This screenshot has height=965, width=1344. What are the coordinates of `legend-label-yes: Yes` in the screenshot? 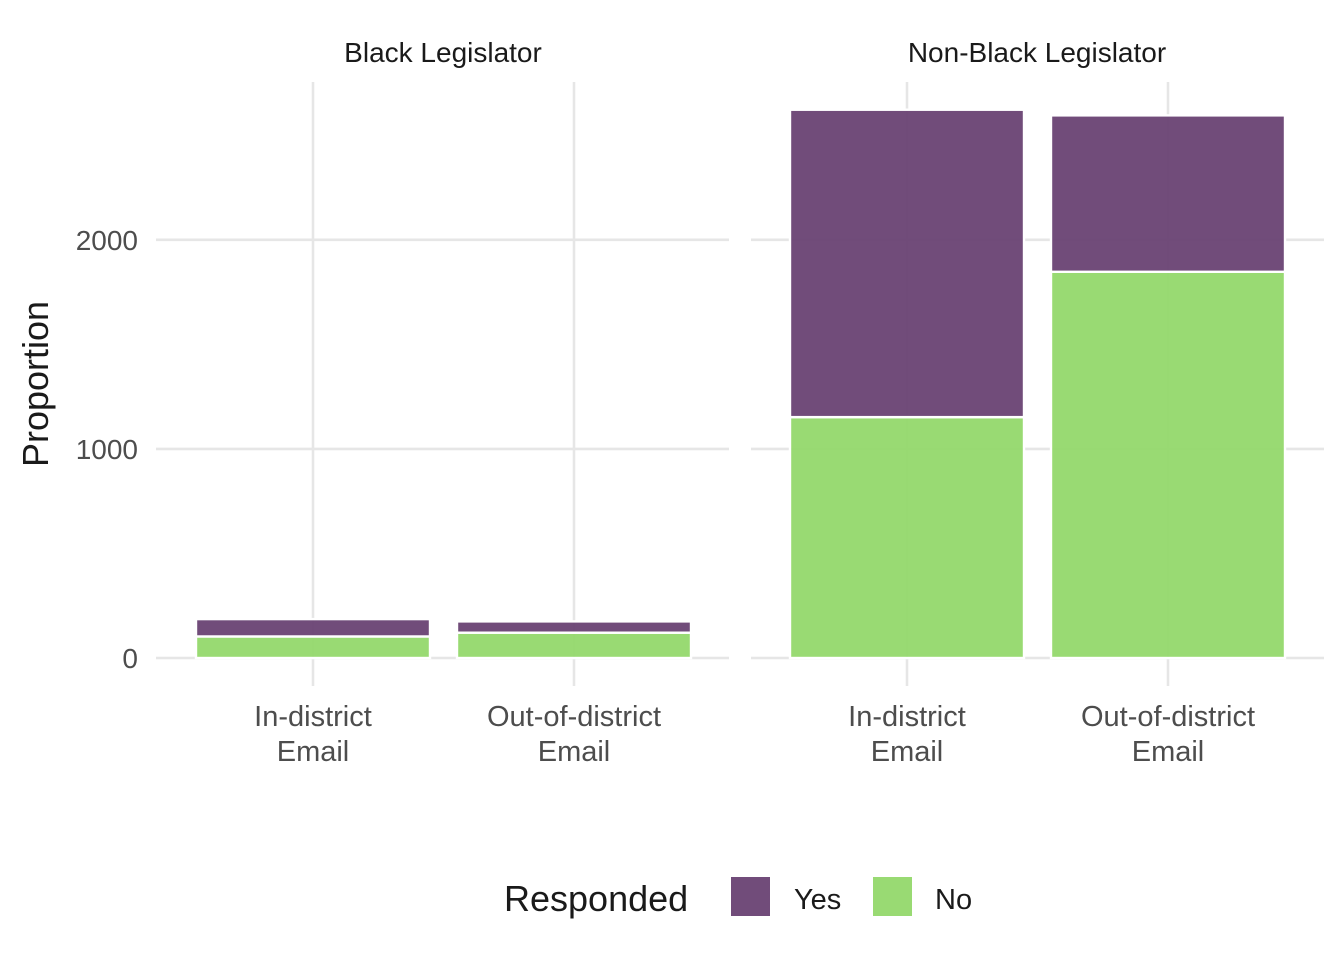 It's located at (817, 900).